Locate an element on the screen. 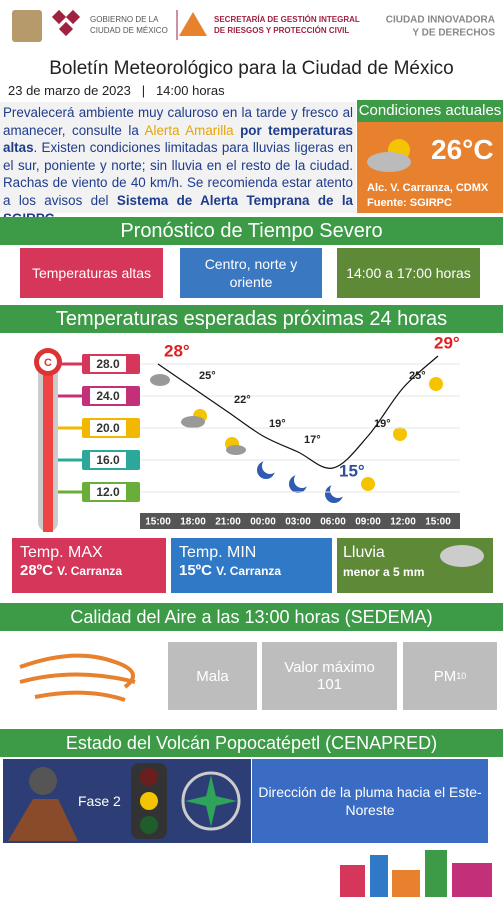 The image size is (503, 897). air-max-value: 101 is located at coordinates (329, 684).